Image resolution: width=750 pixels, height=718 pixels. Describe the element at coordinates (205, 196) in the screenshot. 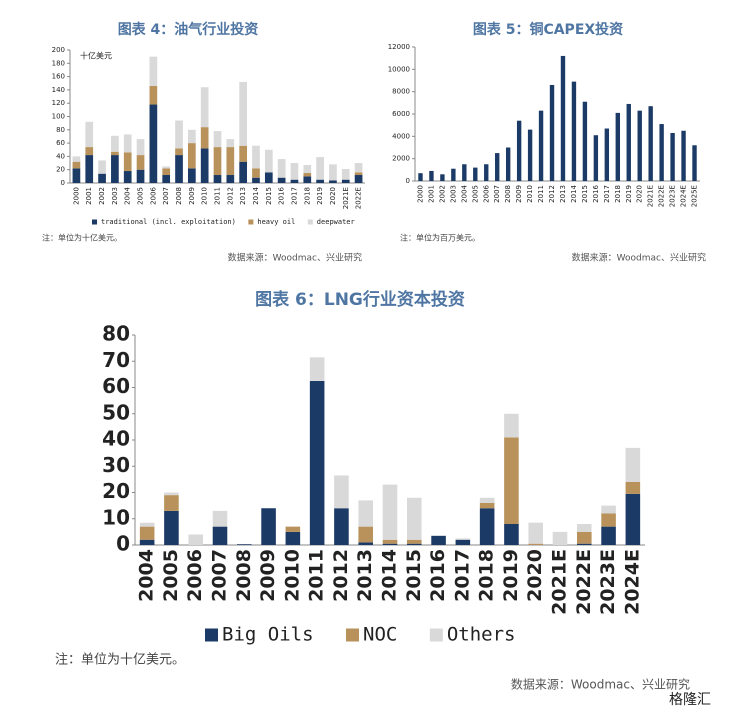

I see `x-tick-label: 2010` at that location.